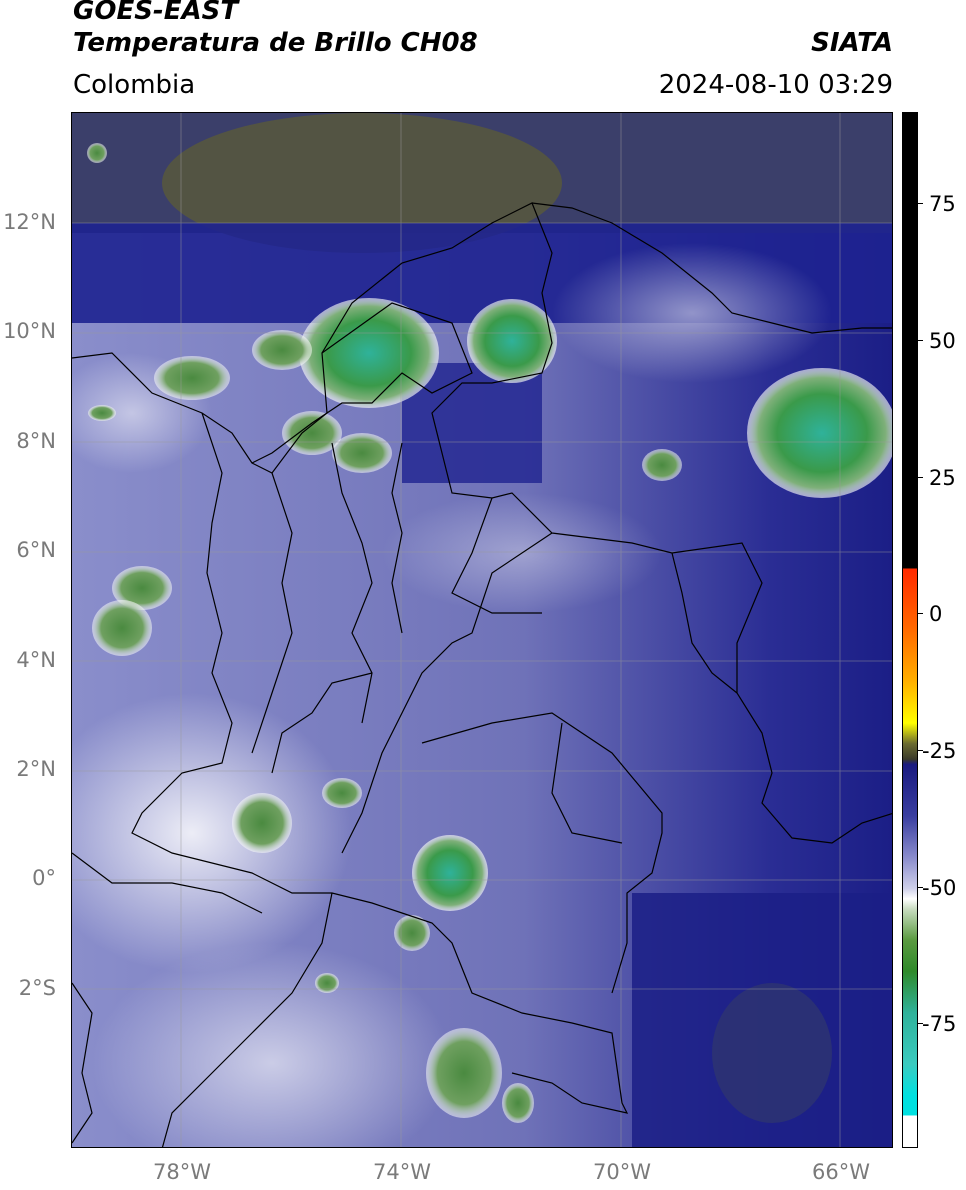  What do you see at coordinates (939, 888) in the screenshot?
I see `colorbar-tick: -50` at bounding box center [939, 888].